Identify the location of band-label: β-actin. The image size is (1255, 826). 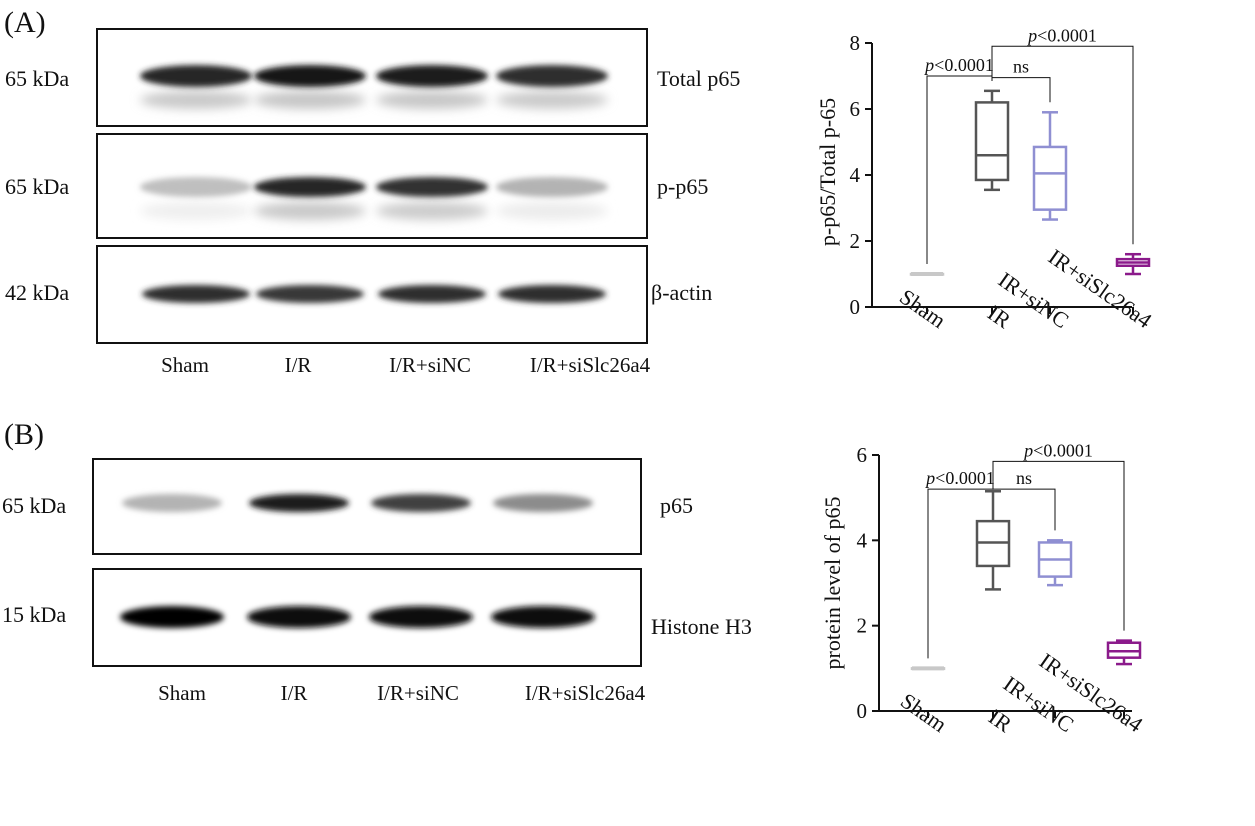
(681, 292).